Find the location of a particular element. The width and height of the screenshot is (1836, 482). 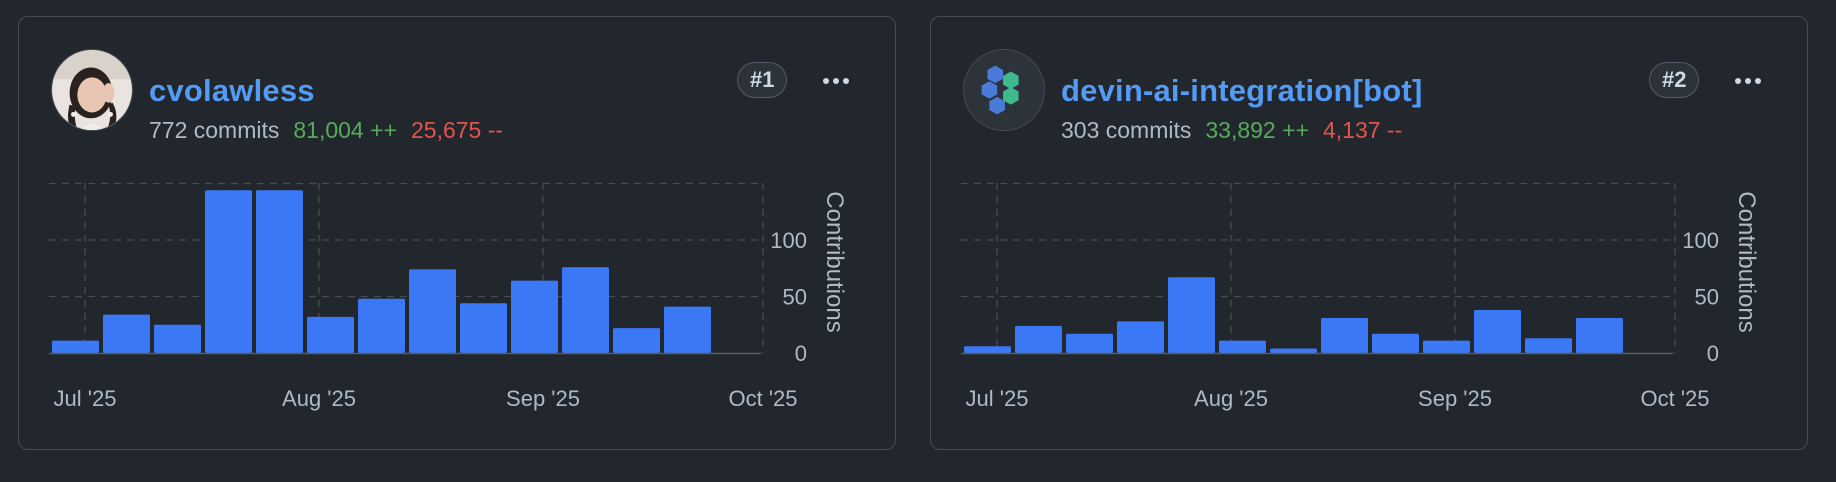

contributor-stats: 772 commits 81,004 ++ 25,675 -- is located at coordinates (326, 130).